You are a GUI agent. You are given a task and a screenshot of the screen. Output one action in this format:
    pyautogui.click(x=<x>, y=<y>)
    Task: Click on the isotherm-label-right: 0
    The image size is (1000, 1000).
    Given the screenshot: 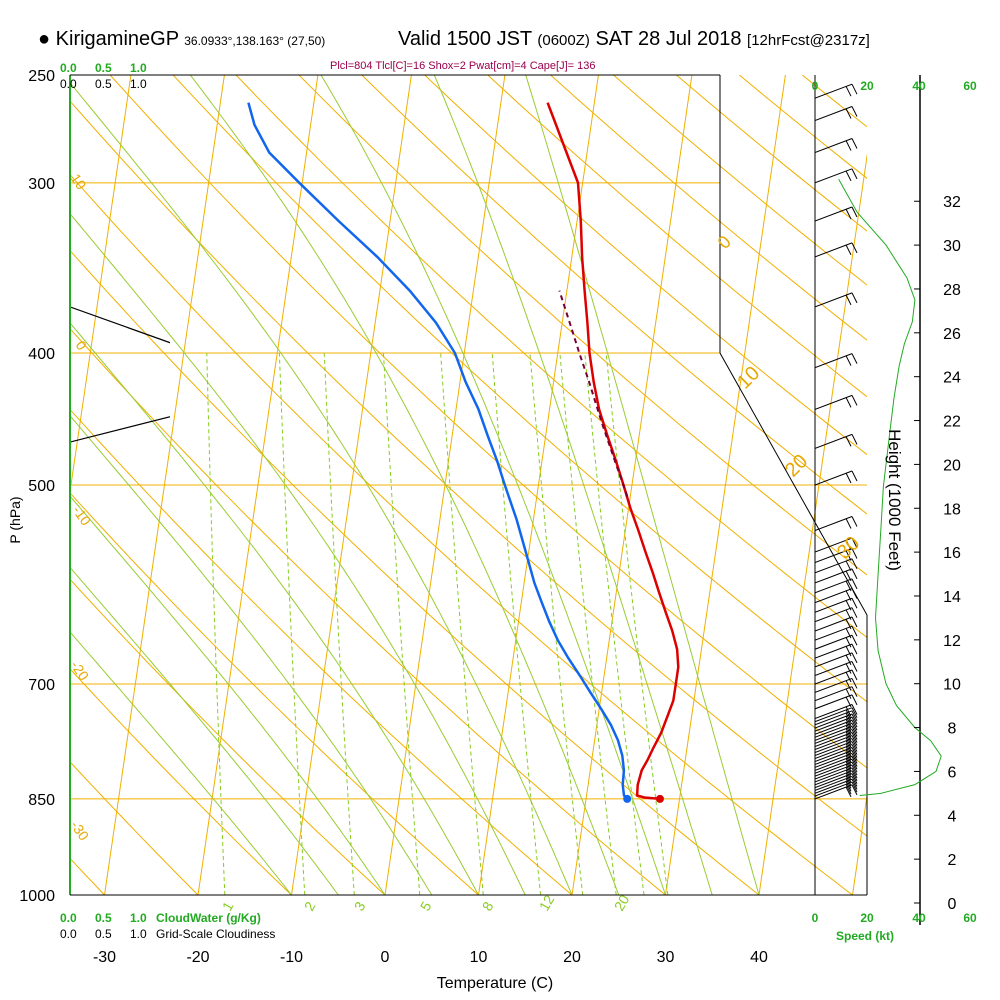 What is the action you would take?
    pyautogui.click(x=724, y=242)
    